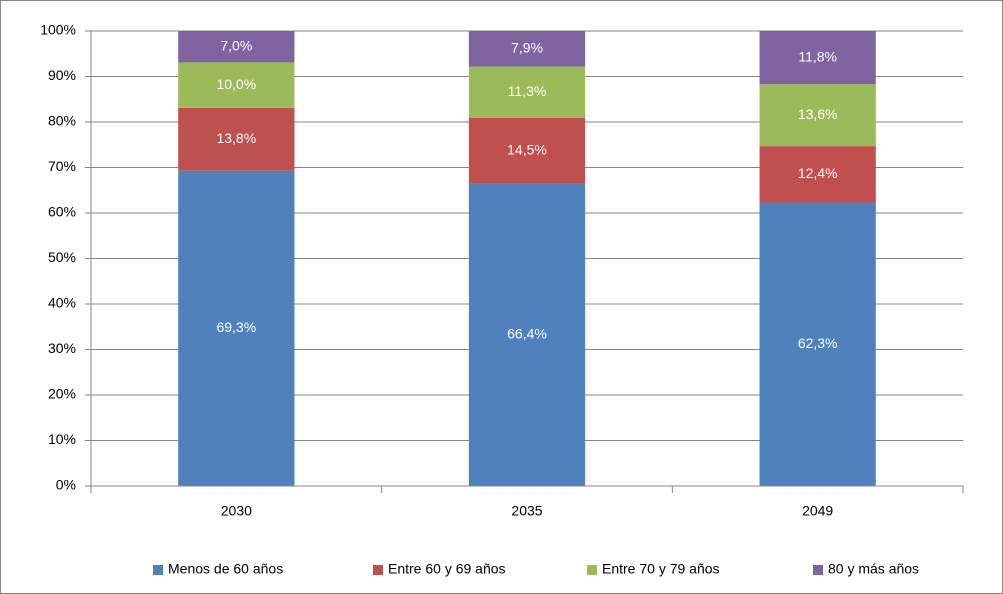 The image size is (1003, 594). I want to click on legend-label: 80 y más años, so click(873, 569).